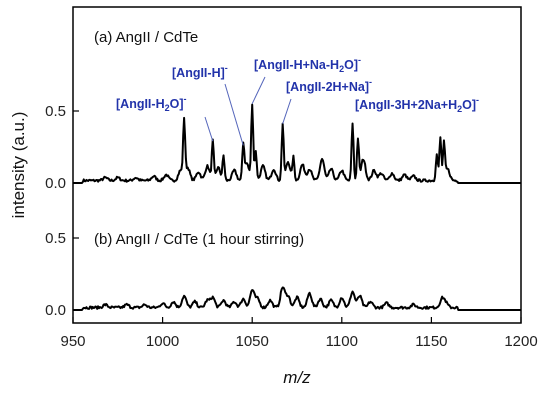  What do you see at coordinates (209, 129) in the screenshot?
I see `leader-line-h2o` at bounding box center [209, 129].